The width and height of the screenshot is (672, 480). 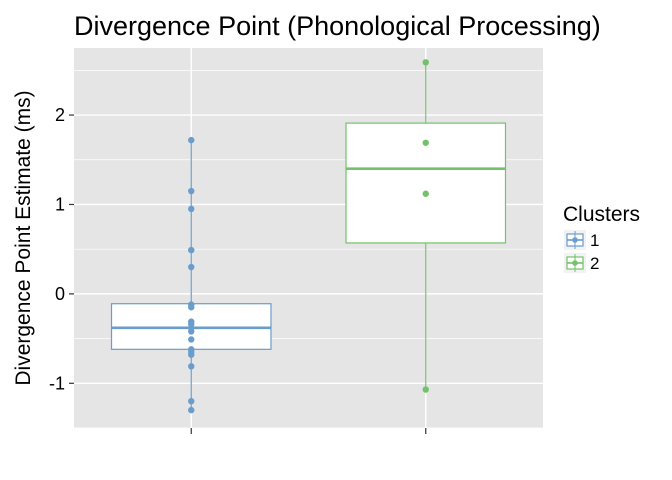 What do you see at coordinates (23, 237) in the screenshot?
I see `y-axis-title: Divergence Point Estimate (ms)` at bounding box center [23, 237].